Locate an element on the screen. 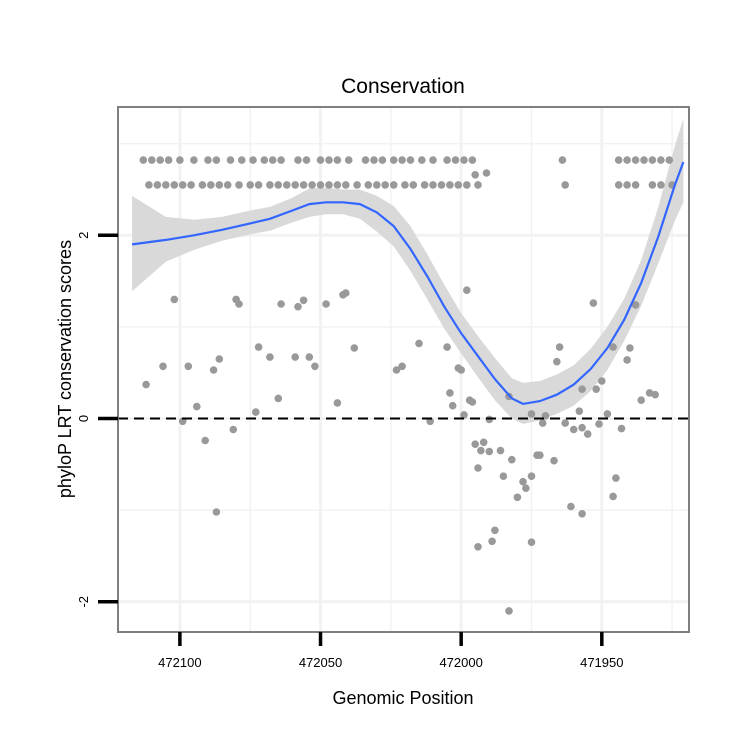  y-axis: -2 0 2 is located at coordinates (97, 420).